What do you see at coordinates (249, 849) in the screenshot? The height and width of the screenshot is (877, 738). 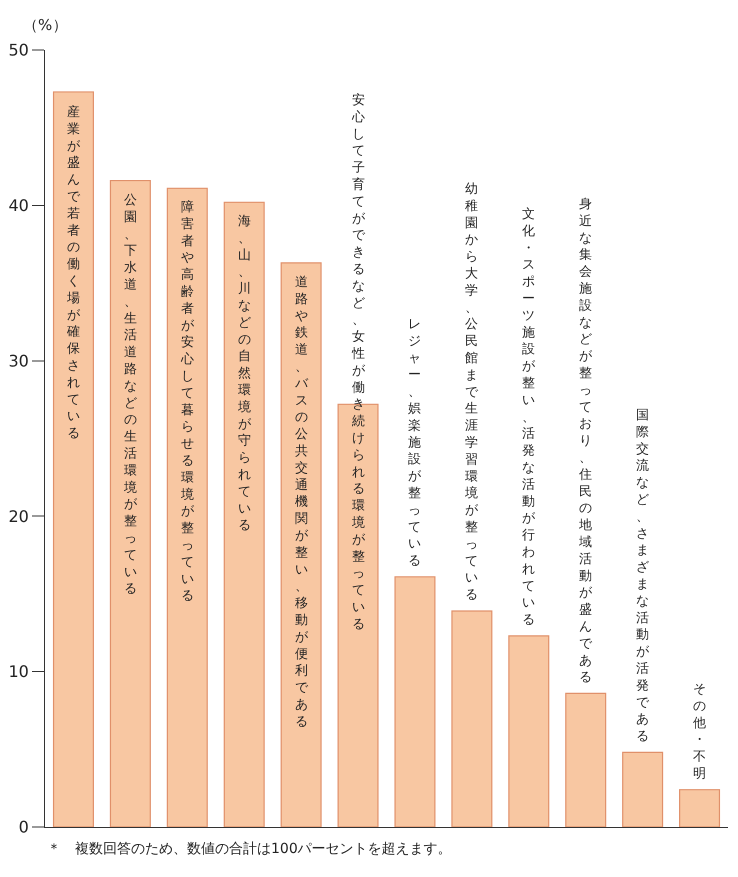 I see `text: ＊ 複数回答のため、数値の合計は100パーセントを超えます。` at bounding box center [249, 849].